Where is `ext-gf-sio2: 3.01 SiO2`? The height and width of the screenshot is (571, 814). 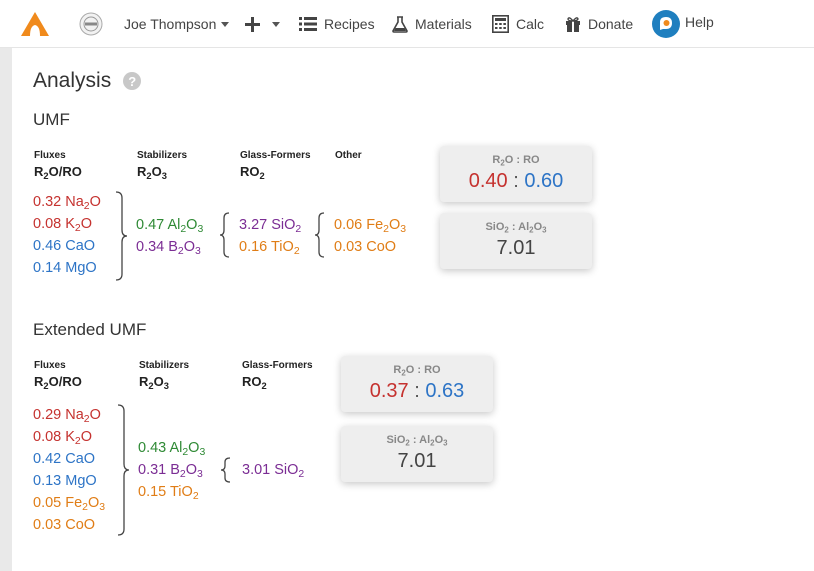 ext-gf-sio2: 3.01 SiO2 is located at coordinates (273, 471).